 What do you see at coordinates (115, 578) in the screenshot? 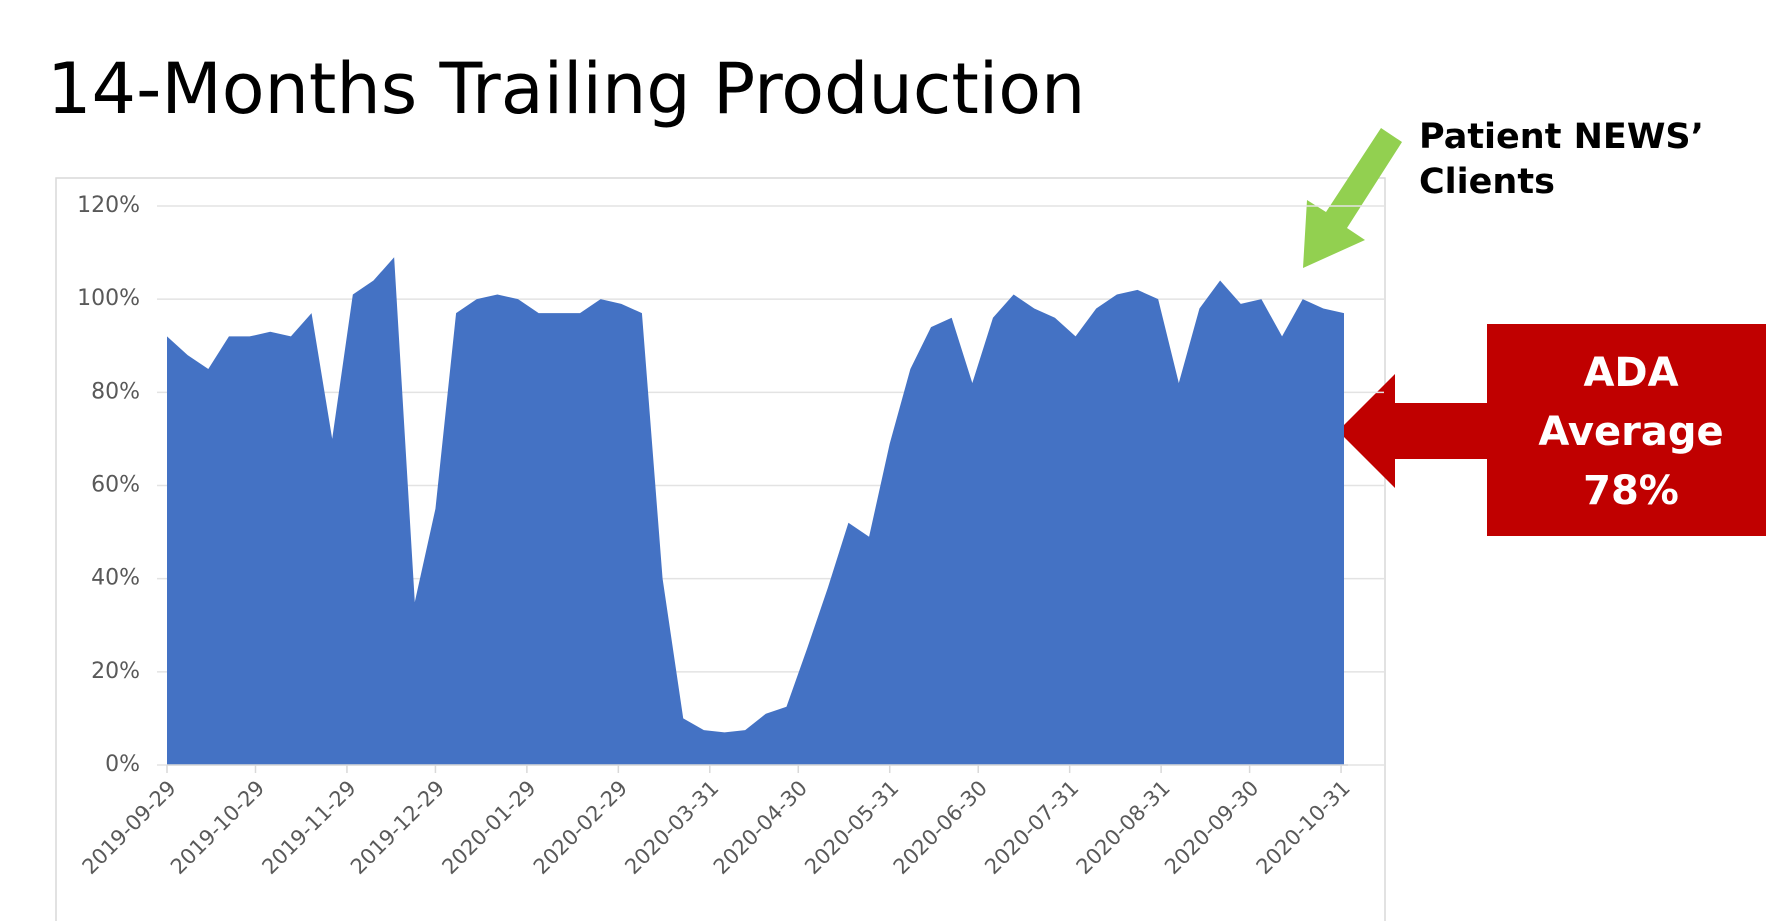
I see `y-tick-label: 40%` at bounding box center [115, 578].